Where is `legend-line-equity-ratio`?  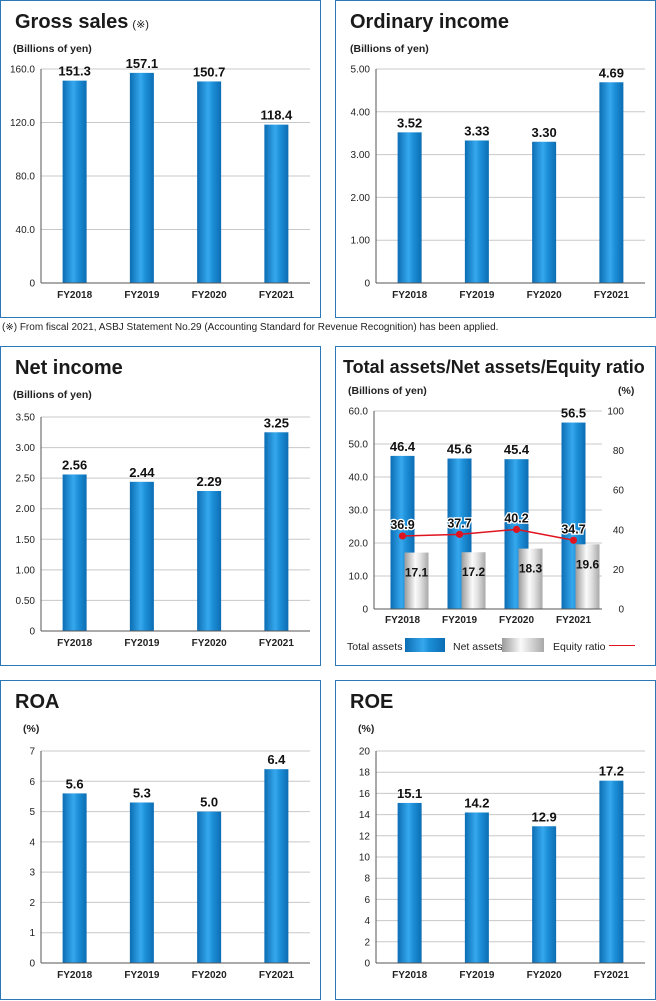
legend-line-equity-ratio is located at coordinates (622, 645).